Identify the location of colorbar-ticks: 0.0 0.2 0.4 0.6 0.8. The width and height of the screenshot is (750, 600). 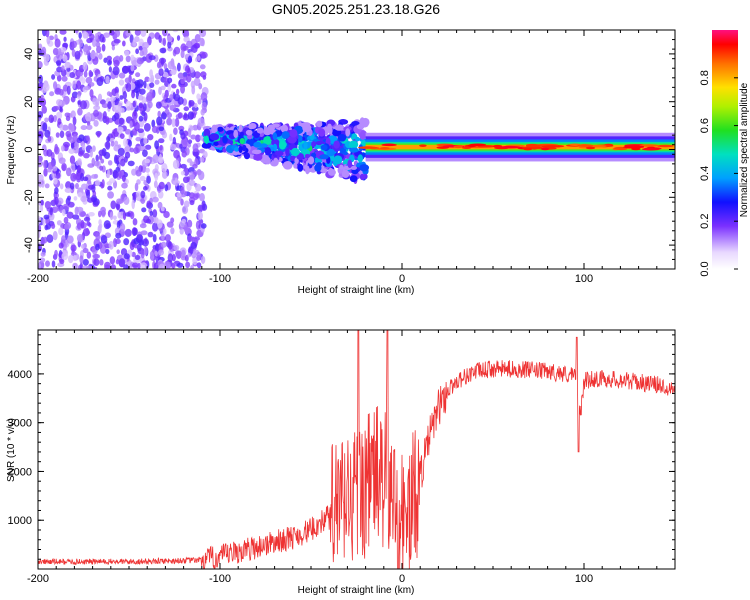
(718, 173).